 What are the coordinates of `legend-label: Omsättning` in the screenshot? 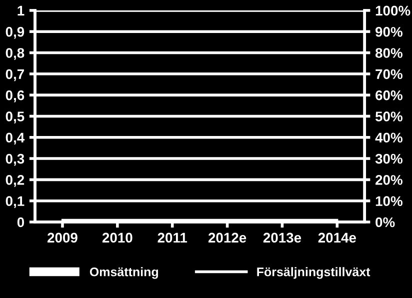 It's located at (124, 273).